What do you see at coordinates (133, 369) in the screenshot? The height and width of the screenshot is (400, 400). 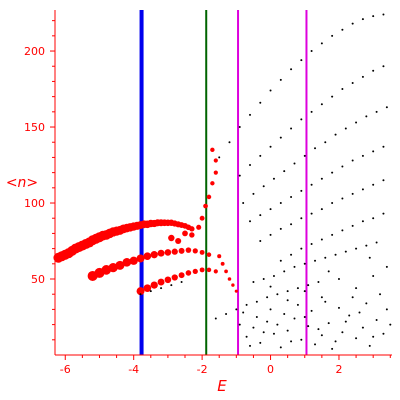 I see `x-tick-label: -4` at bounding box center [133, 369].